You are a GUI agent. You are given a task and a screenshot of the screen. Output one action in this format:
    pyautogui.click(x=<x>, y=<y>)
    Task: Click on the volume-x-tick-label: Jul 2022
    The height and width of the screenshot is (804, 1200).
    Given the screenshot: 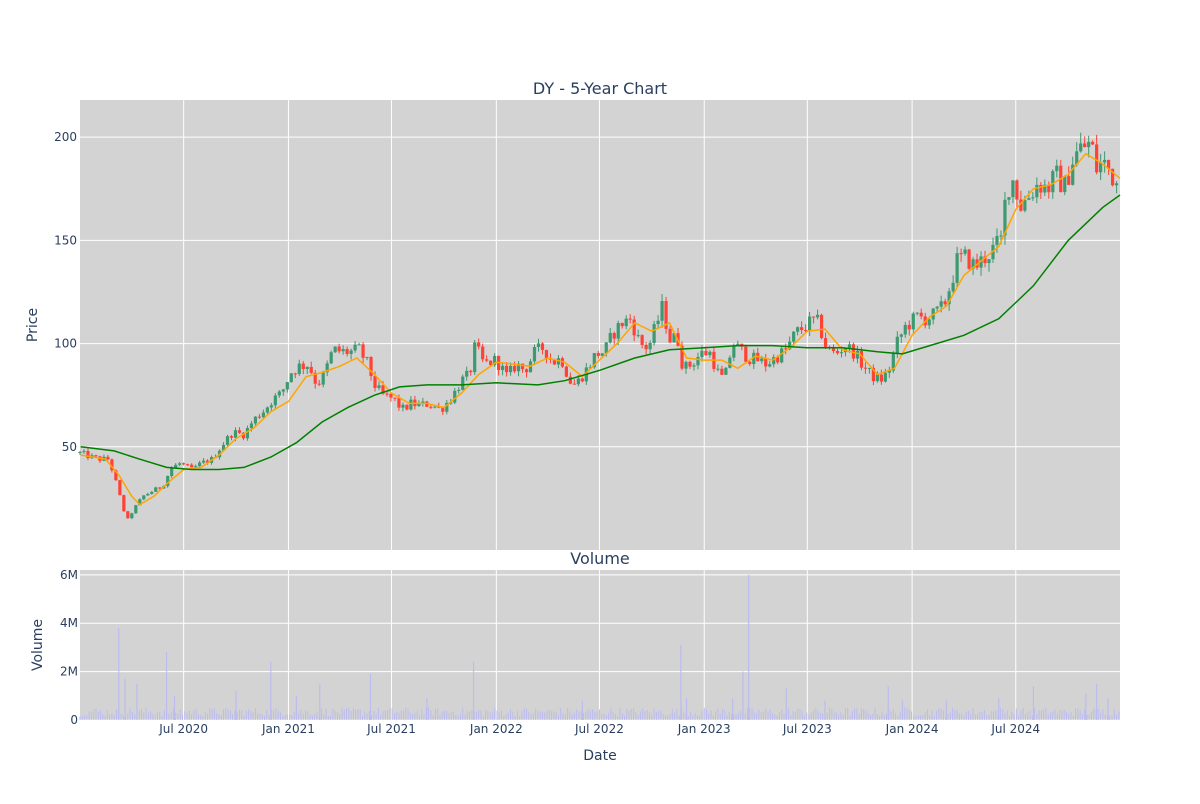 What is the action you would take?
    pyautogui.click(x=599, y=729)
    